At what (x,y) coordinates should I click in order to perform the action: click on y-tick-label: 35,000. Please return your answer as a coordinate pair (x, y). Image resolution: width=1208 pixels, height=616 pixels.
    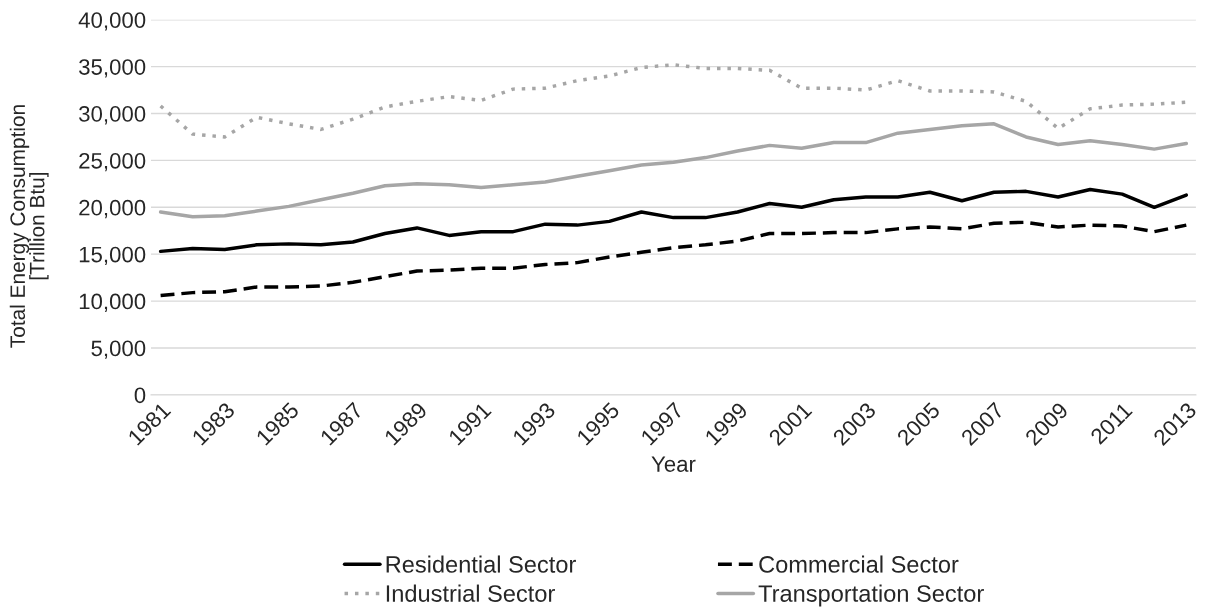
    Looking at the image, I should click on (112, 68).